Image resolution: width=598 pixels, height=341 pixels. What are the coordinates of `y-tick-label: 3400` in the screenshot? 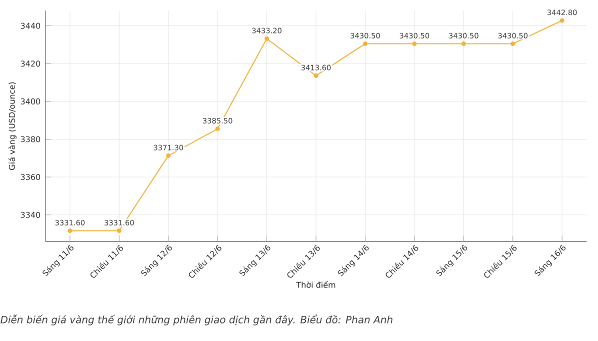 It's located at (30, 101).